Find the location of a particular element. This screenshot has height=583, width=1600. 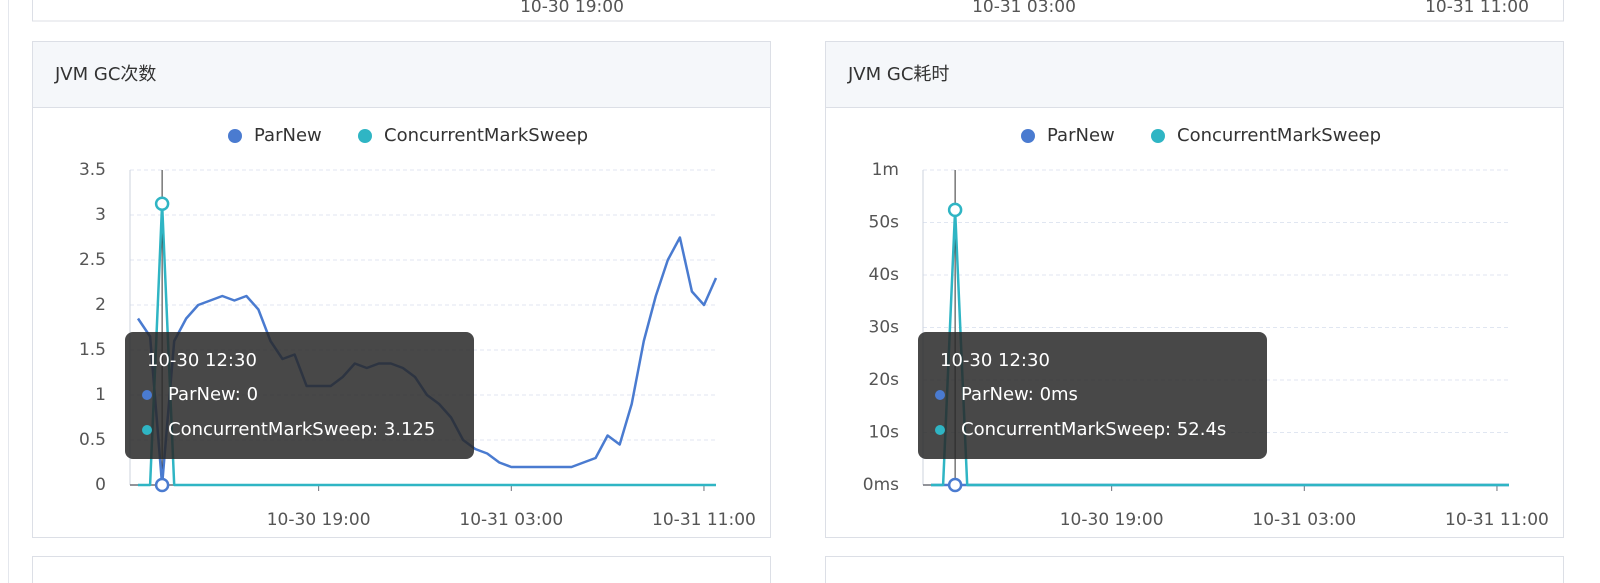

top-panel is located at coordinates (798, 11).